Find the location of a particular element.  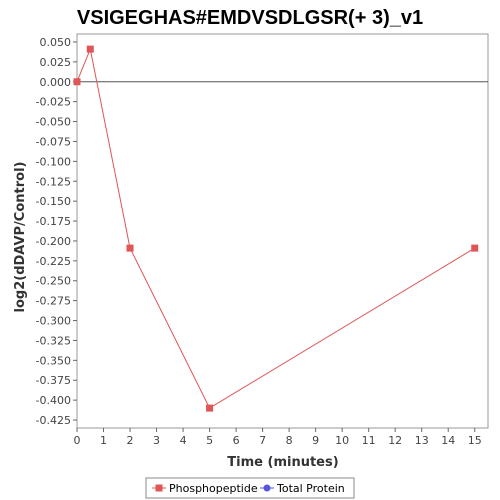

x-axis: 0 1 2 3 4 5 6 7 8 9 10 11 12 13 14 15 is located at coordinates (278, 437).